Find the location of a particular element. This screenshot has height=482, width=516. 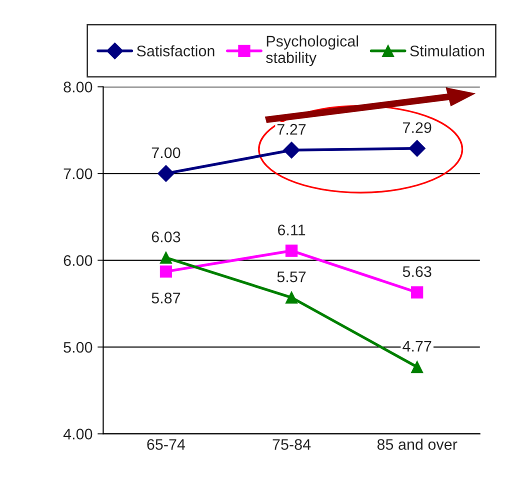

legend-label: Psychological stability is located at coordinates (312, 50).